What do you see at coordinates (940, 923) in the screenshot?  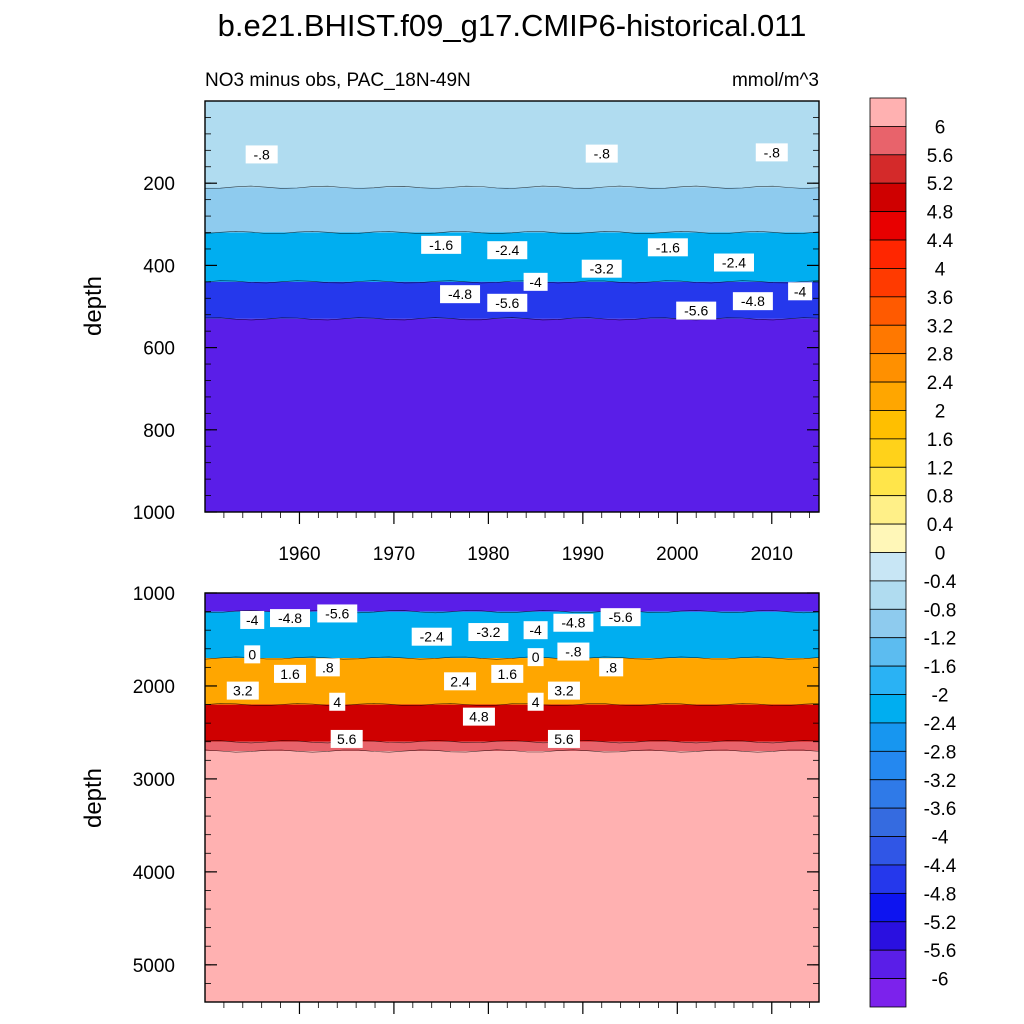 I see `colorbar-label: -5.2` at bounding box center [940, 923].